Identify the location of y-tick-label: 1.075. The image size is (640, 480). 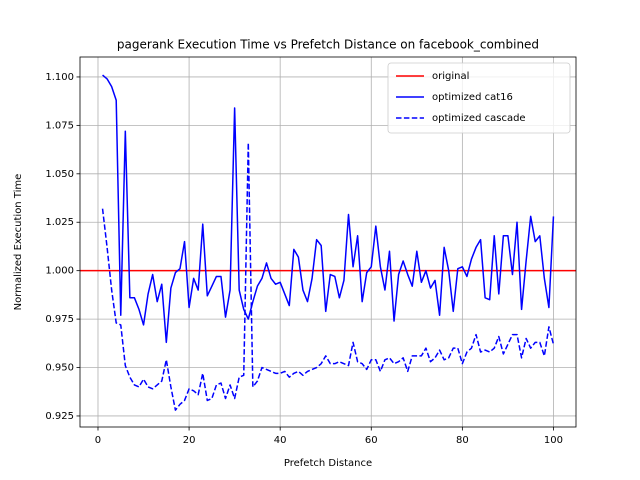
(59, 125).